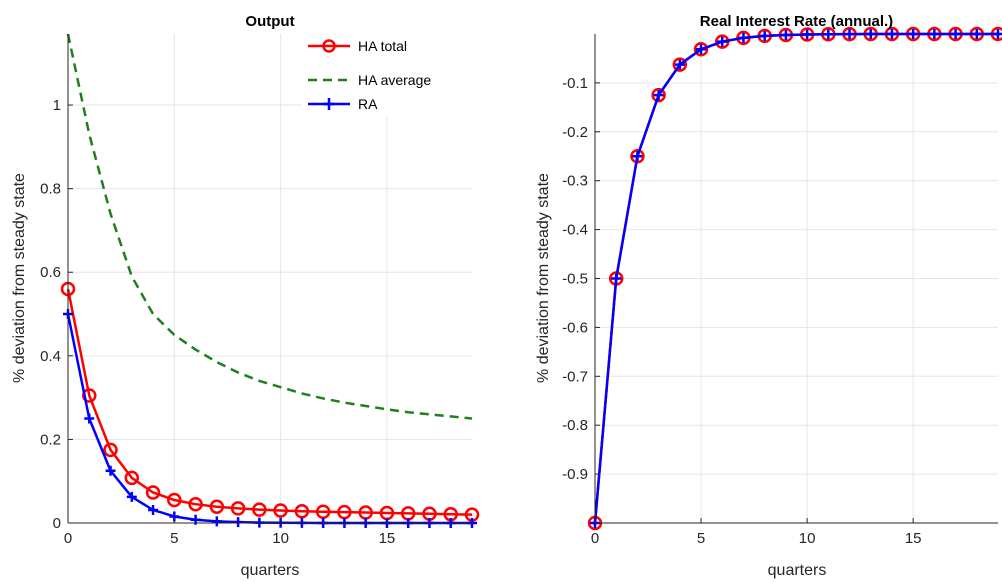 This screenshot has width=1002, height=583. What do you see at coordinates (575, 376) in the screenshot?
I see `interest-rate-y-tick-label-0-7: -0.7` at bounding box center [575, 376].